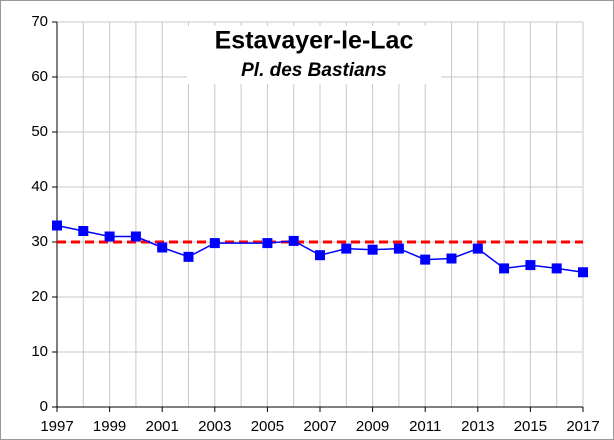 The height and width of the screenshot is (440, 614). What do you see at coordinates (530, 426) in the screenshot?
I see `x-tick-label: 2015` at bounding box center [530, 426].